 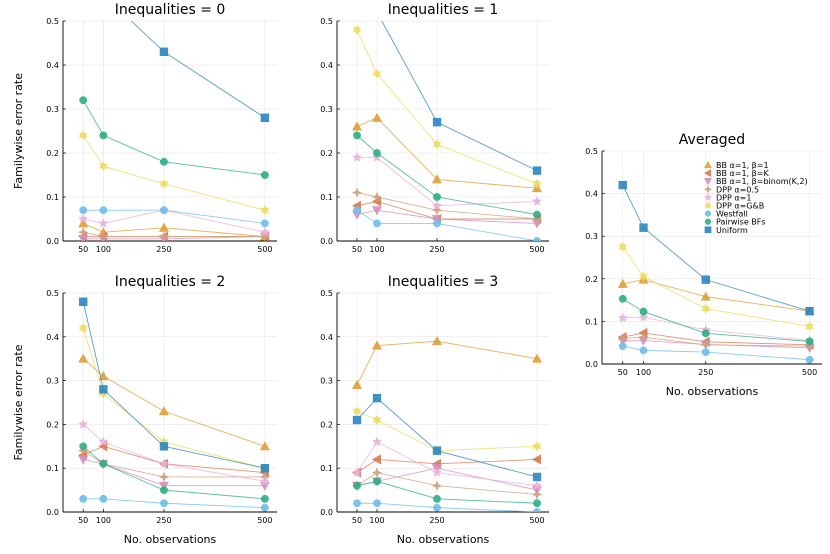 I want to click on y-axis-title: Familywise error rate, so click(x=18, y=131).